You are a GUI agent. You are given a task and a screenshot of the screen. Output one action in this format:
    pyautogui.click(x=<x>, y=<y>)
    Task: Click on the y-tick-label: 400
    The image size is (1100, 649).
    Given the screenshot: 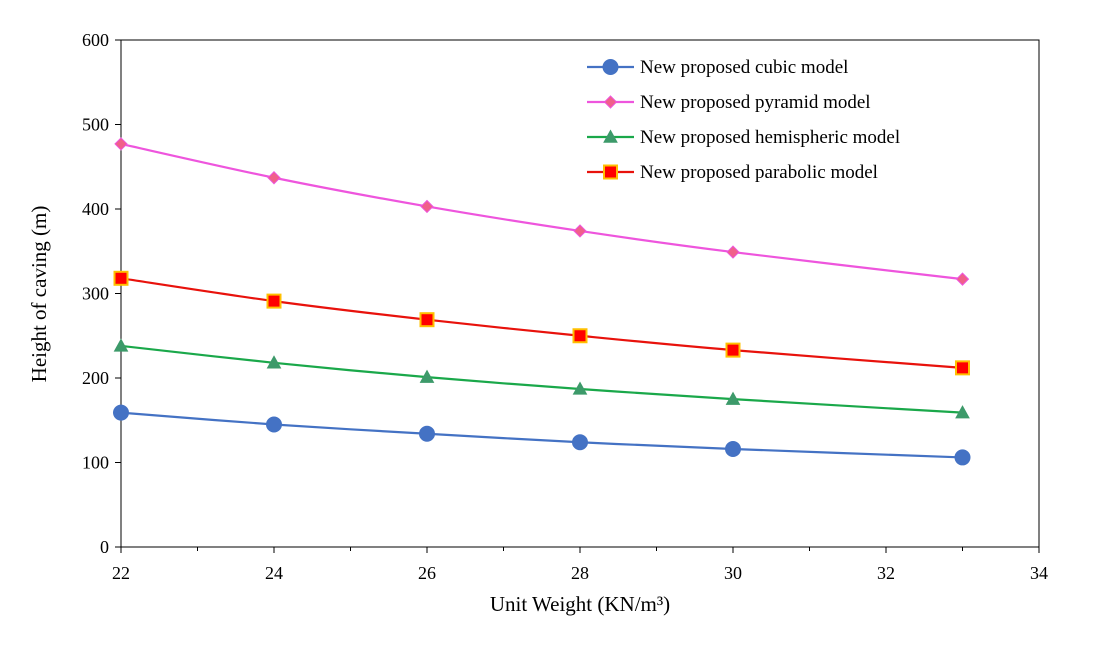 What is the action you would take?
    pyautogui.click(x=95, y=209)
    